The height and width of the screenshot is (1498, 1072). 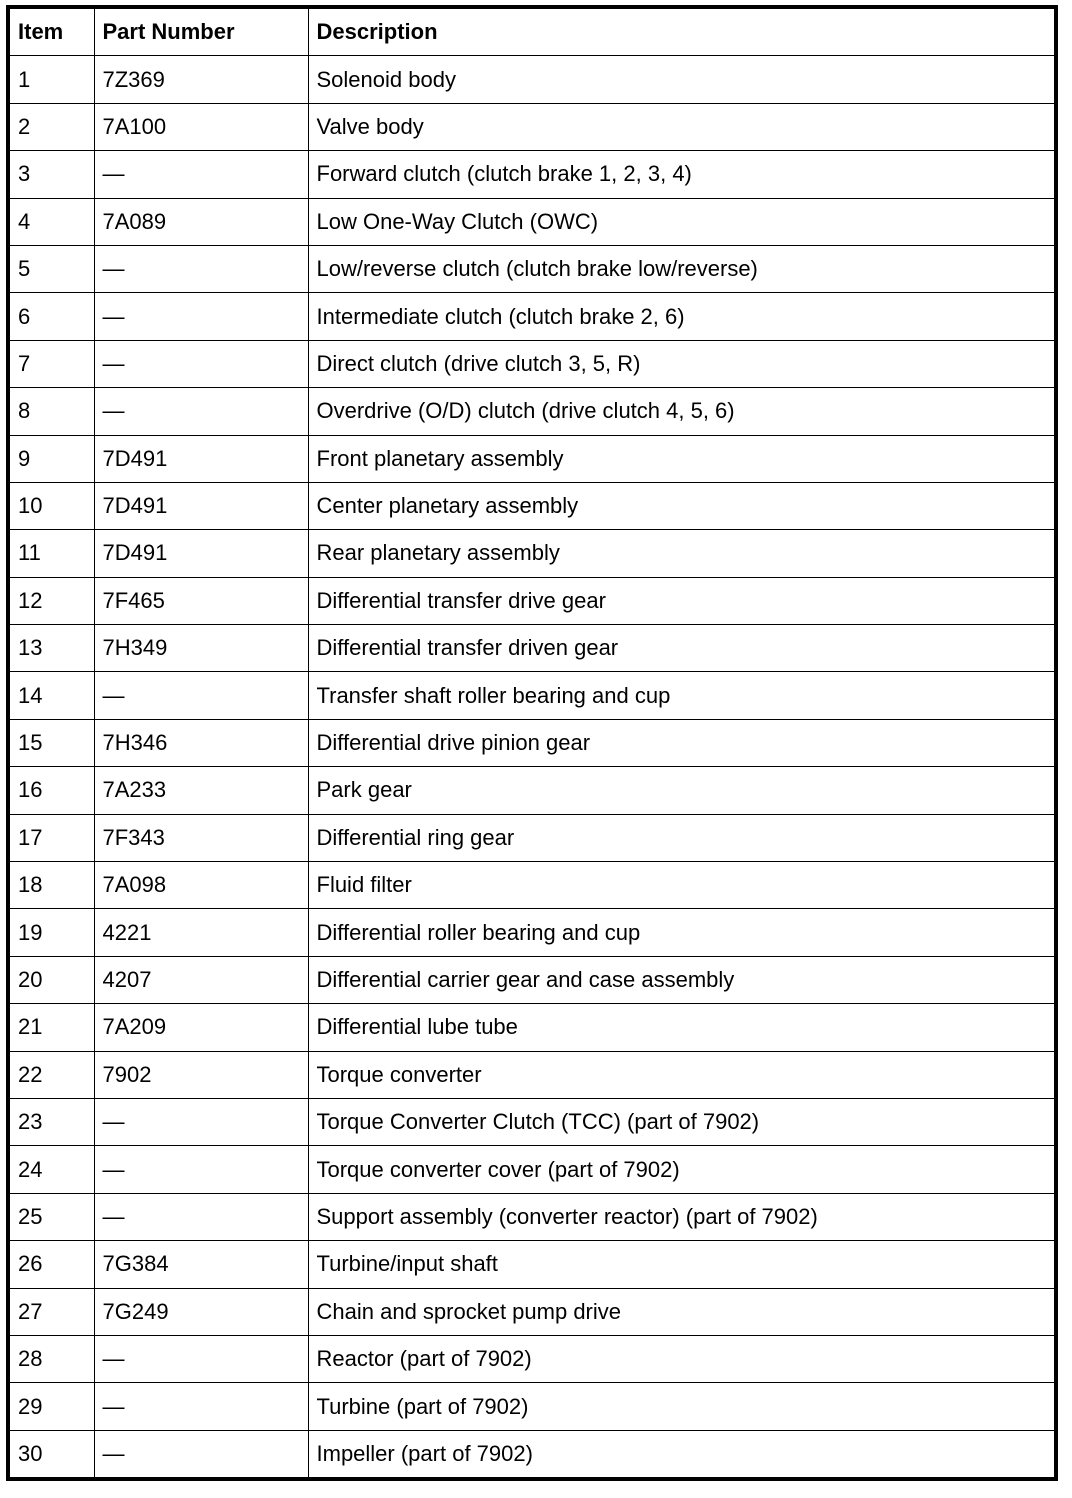 What do you see at coordinates (682, 743) in the screenshot?
I see `description-cell: Differential drive pinion gear` at bounding box center [682, 743].